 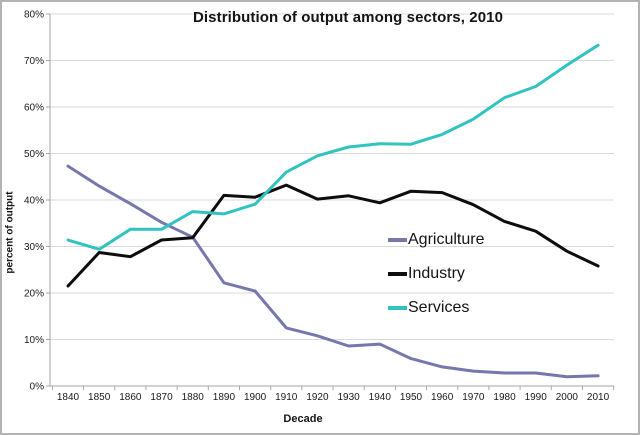 What do you see at coordinates (442, 397) in the screenshot?
I see `x-tick-label: 1960` at bounding box center [442, 397].